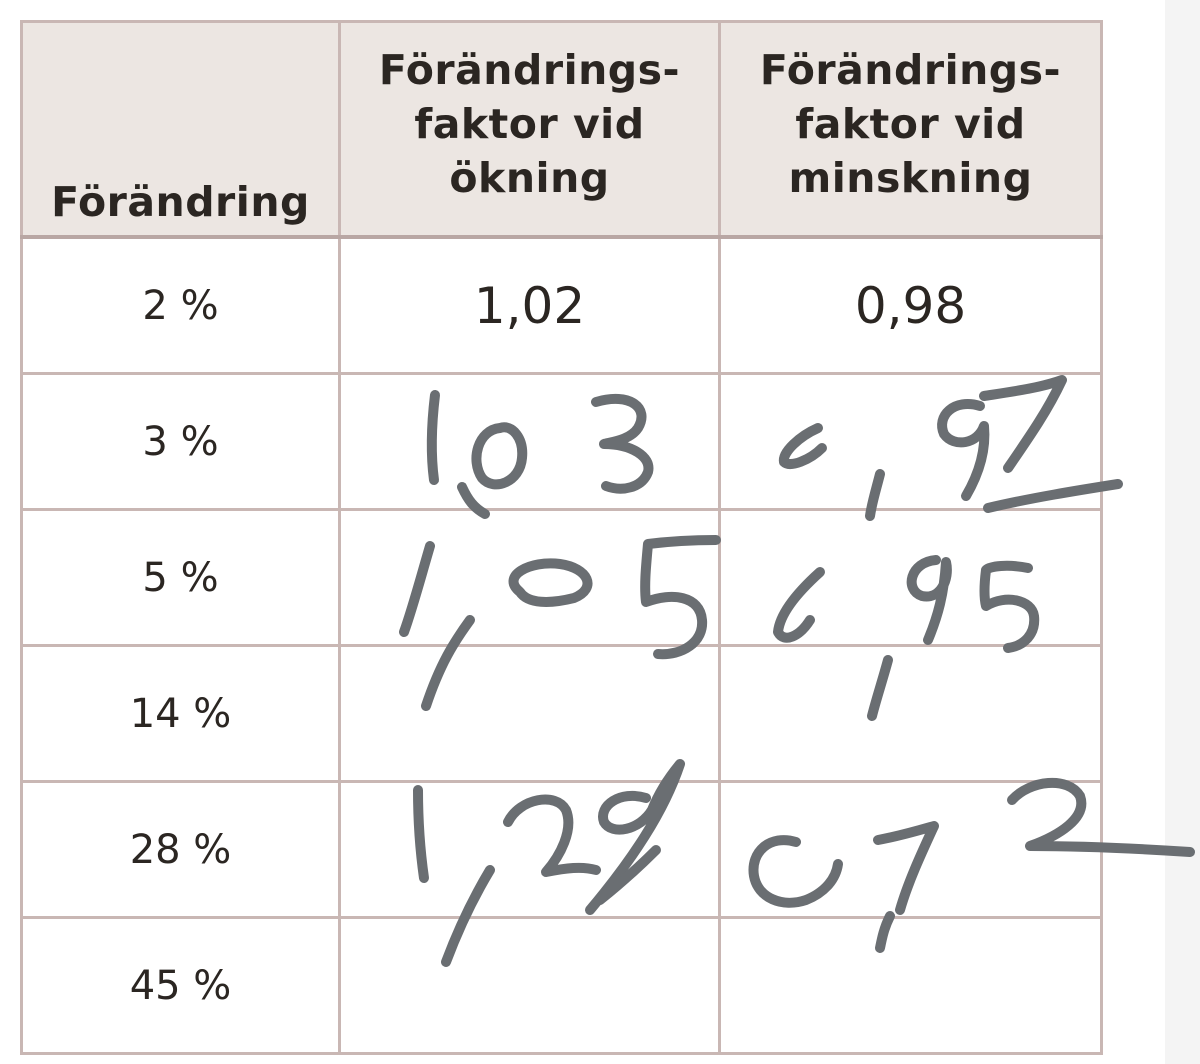 Image resolution: width=1200 pixels, height=1064 pixels. What do you see at coordinates (180, 202) in the screenshot?
I see `header-change-text: Förändring` at bounding box center [180, 202].